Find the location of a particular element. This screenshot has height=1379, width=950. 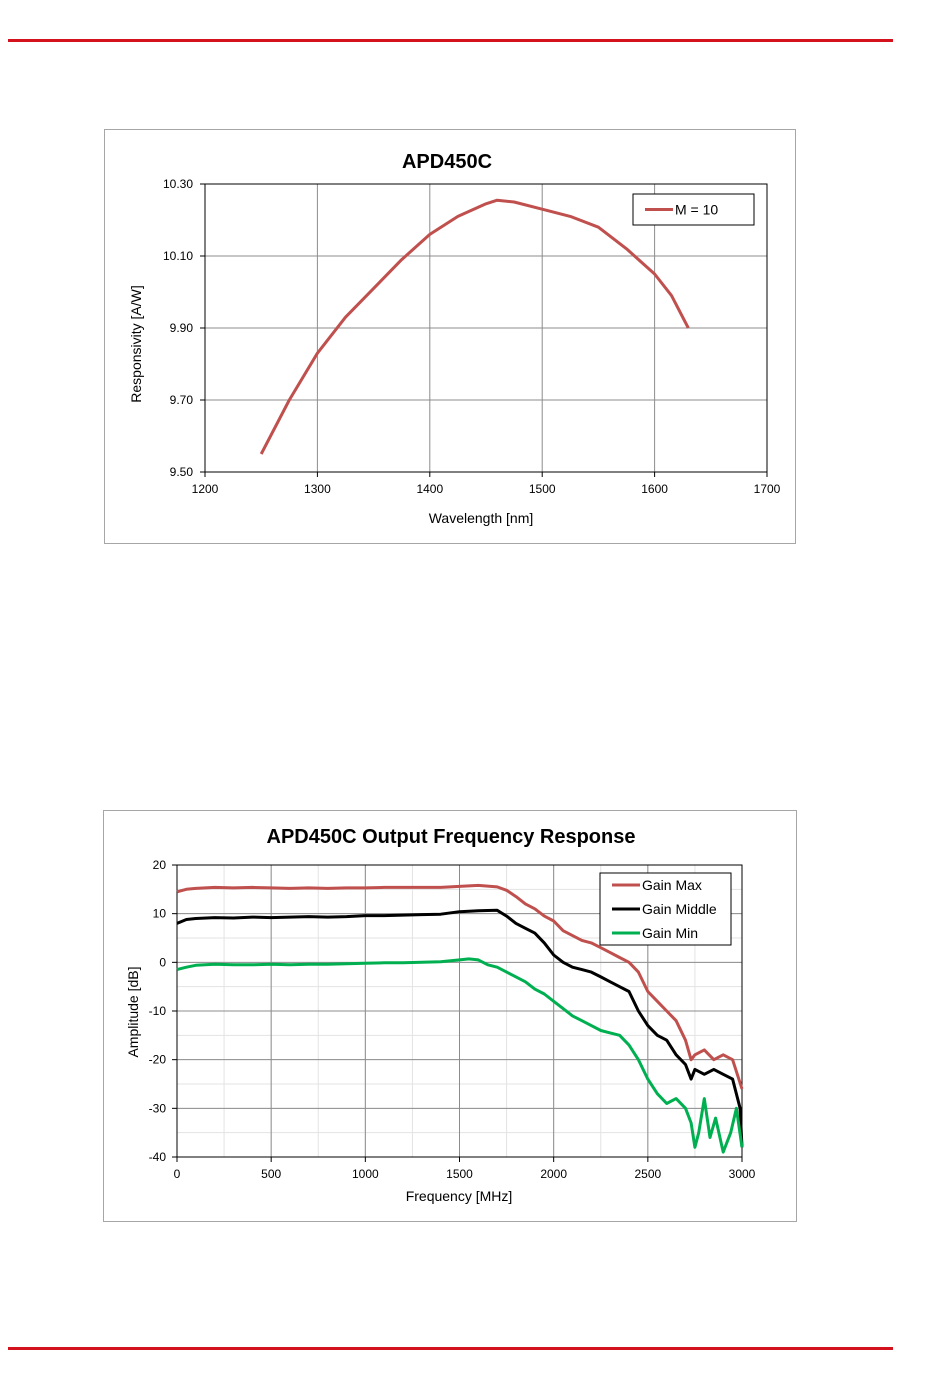

legend-label: Gain Min is located at coordinates (670, 933).